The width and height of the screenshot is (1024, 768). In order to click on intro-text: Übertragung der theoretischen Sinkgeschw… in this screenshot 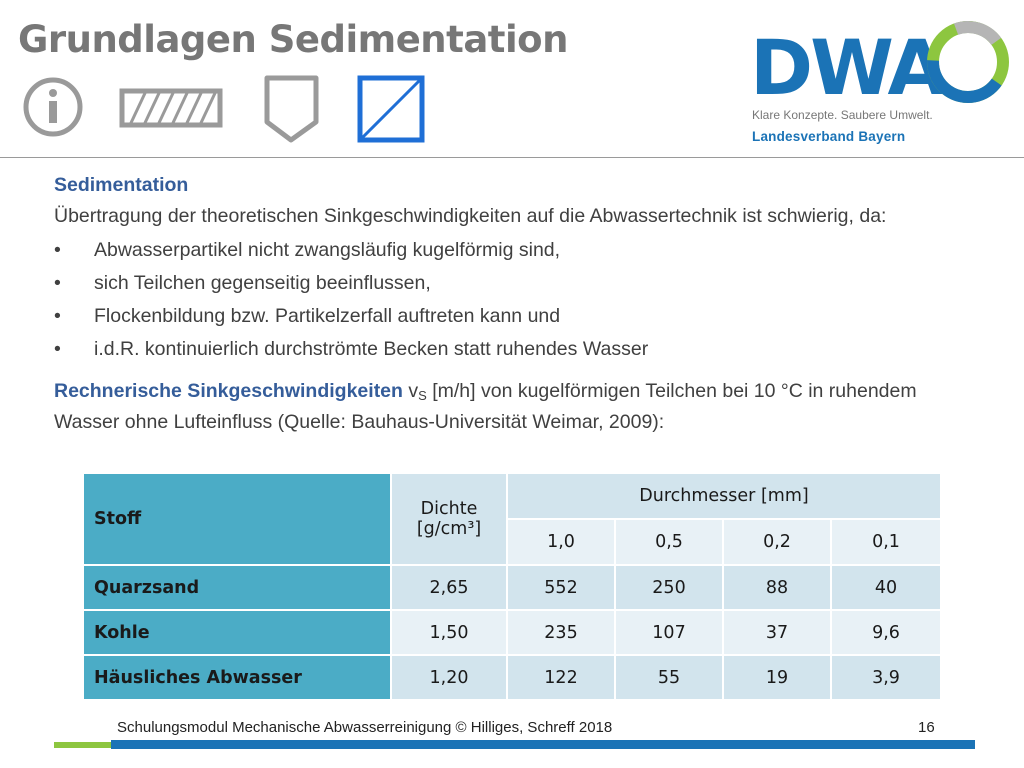, I will do `click(470, 216)`.